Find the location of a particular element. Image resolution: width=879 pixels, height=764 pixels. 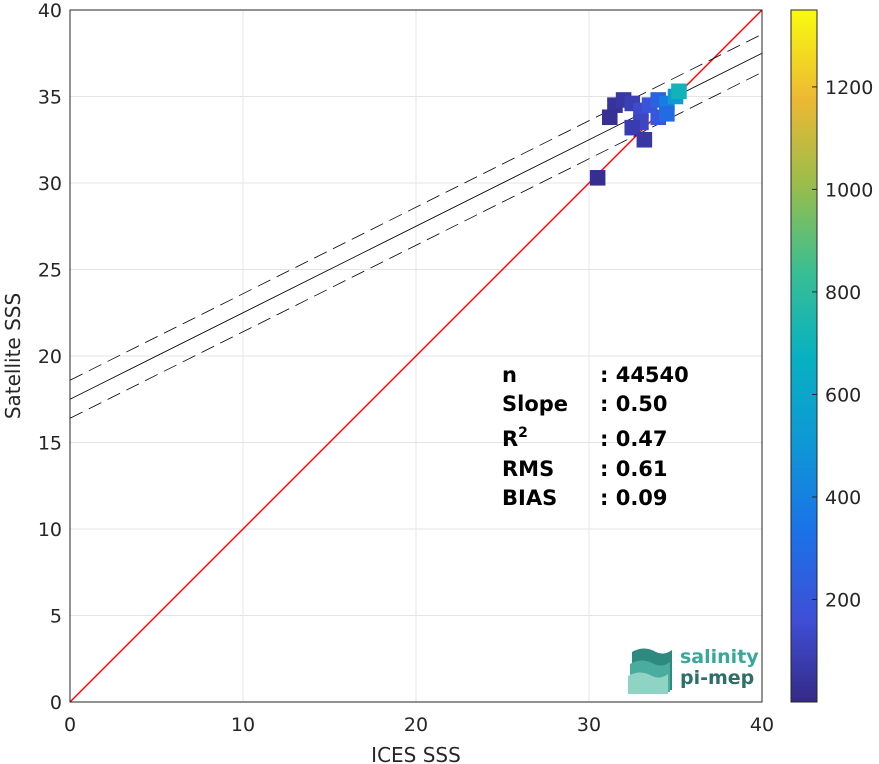

stat-label: n is located at coordinates (509, 375).